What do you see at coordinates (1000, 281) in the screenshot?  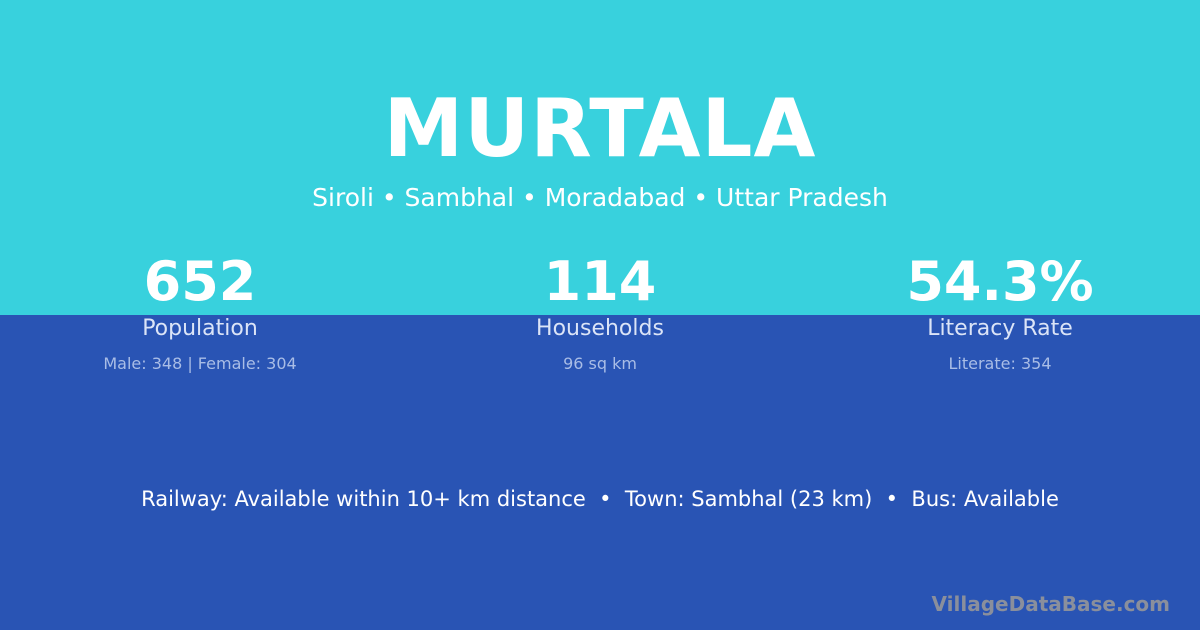 I see `stat-value: 54.3%` at bounding box center [1000, 281].